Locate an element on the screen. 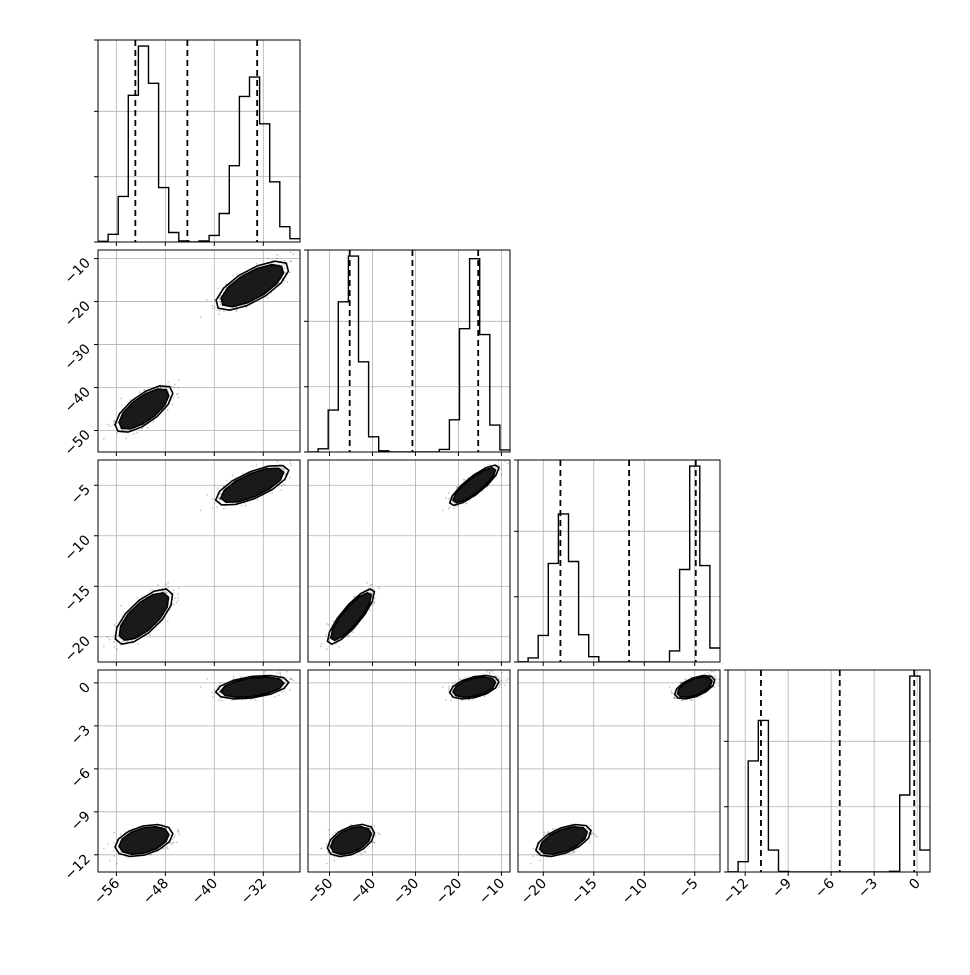 This screenshot has height=975, width=970. y-tick-label: −15 is located at coordinates (78, 599).